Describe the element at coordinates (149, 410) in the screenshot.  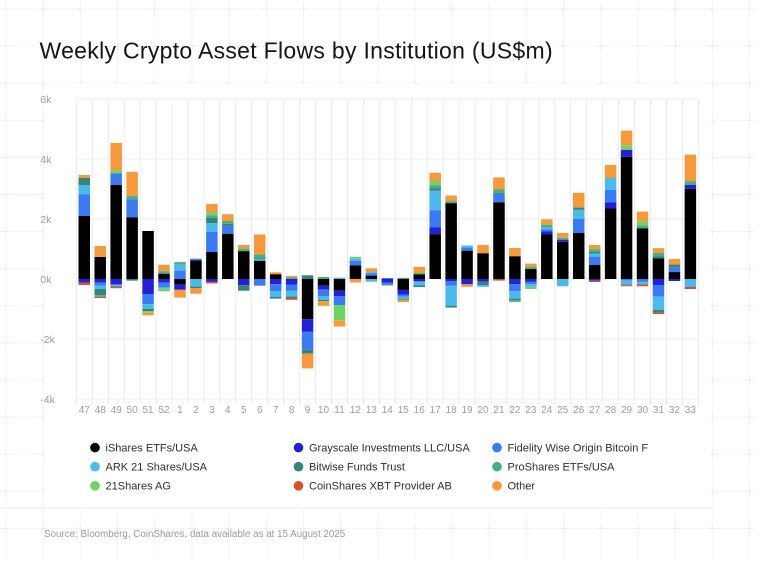
I see `svg-text: 51` at that location.